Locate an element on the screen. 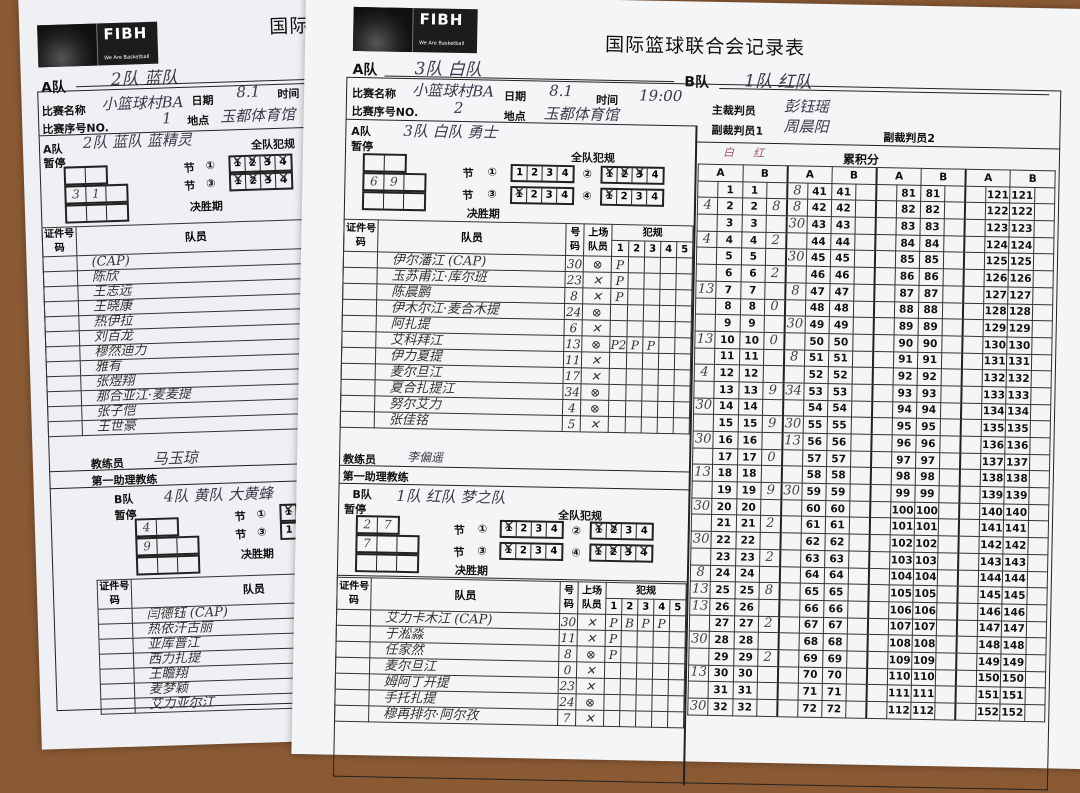 Image resolution: width=1080 pixels, height=793 pixels. team-b-score-cell: 32 is located at coordinates (744, 707).